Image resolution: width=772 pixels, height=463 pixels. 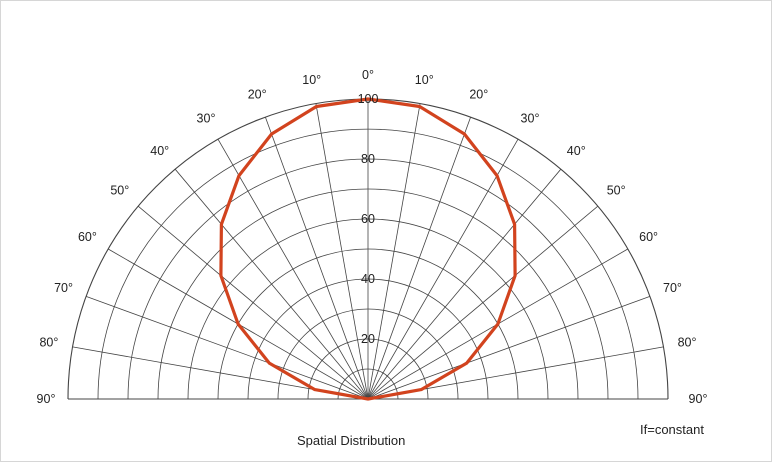 What do you see at coordinates (368, 219) in the screenshot?
I see `radial-tick-label: 60` at bounding box center [368, 219].